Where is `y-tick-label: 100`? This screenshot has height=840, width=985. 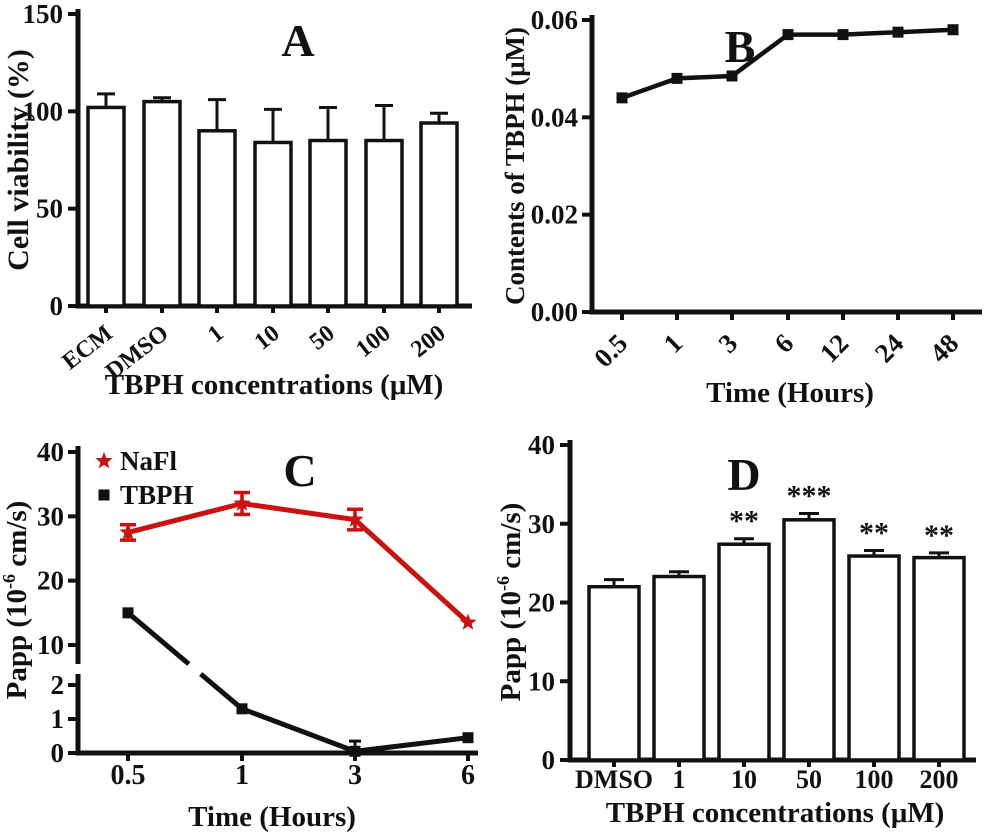
y-tick-label: 100 is located at coordinates (43, 111).